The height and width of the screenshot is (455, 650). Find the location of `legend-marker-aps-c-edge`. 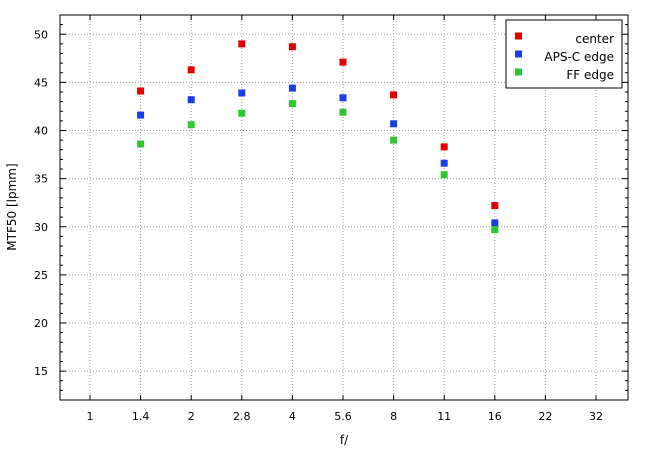

legend-marker-aps-c-edge is located at coordinates (518, 54).